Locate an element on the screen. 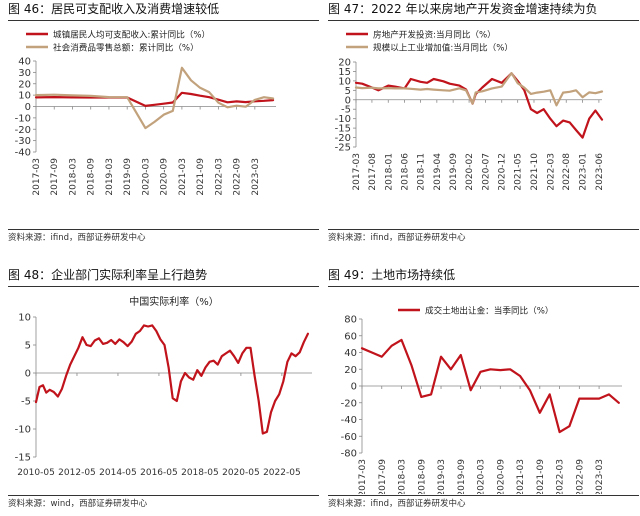 The height and width of the screenshot is (516, 640). legend-label: 规模以上工业增加值:当月同比（%） is located at coordinates (443, 48).